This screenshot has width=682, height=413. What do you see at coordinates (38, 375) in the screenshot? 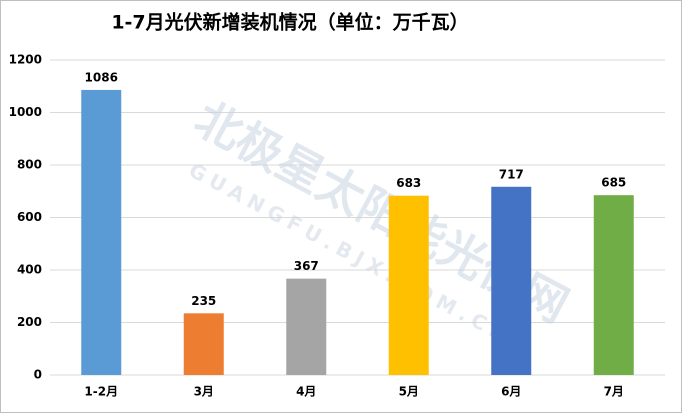
I see `y-tick-label: 0` at bounding box center [38, 375].